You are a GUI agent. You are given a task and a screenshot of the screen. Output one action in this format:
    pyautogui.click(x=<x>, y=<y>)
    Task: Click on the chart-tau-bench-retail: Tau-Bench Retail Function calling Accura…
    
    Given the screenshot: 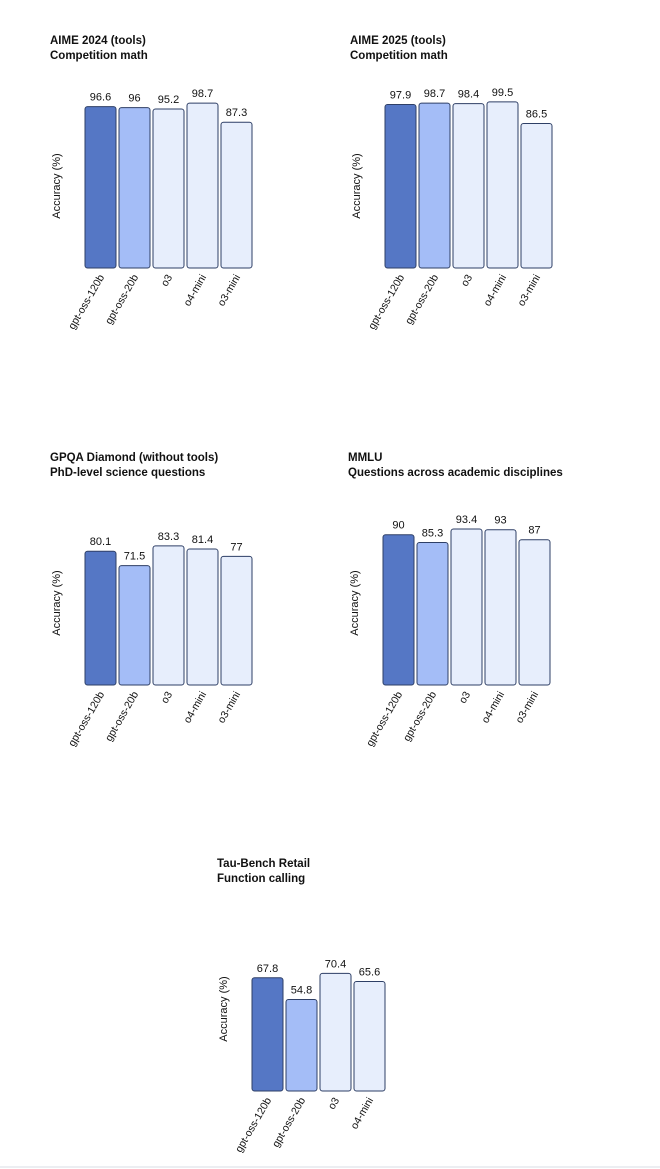 What is the action you would take?
    pyautogui.click(x=337, y=1006)
    